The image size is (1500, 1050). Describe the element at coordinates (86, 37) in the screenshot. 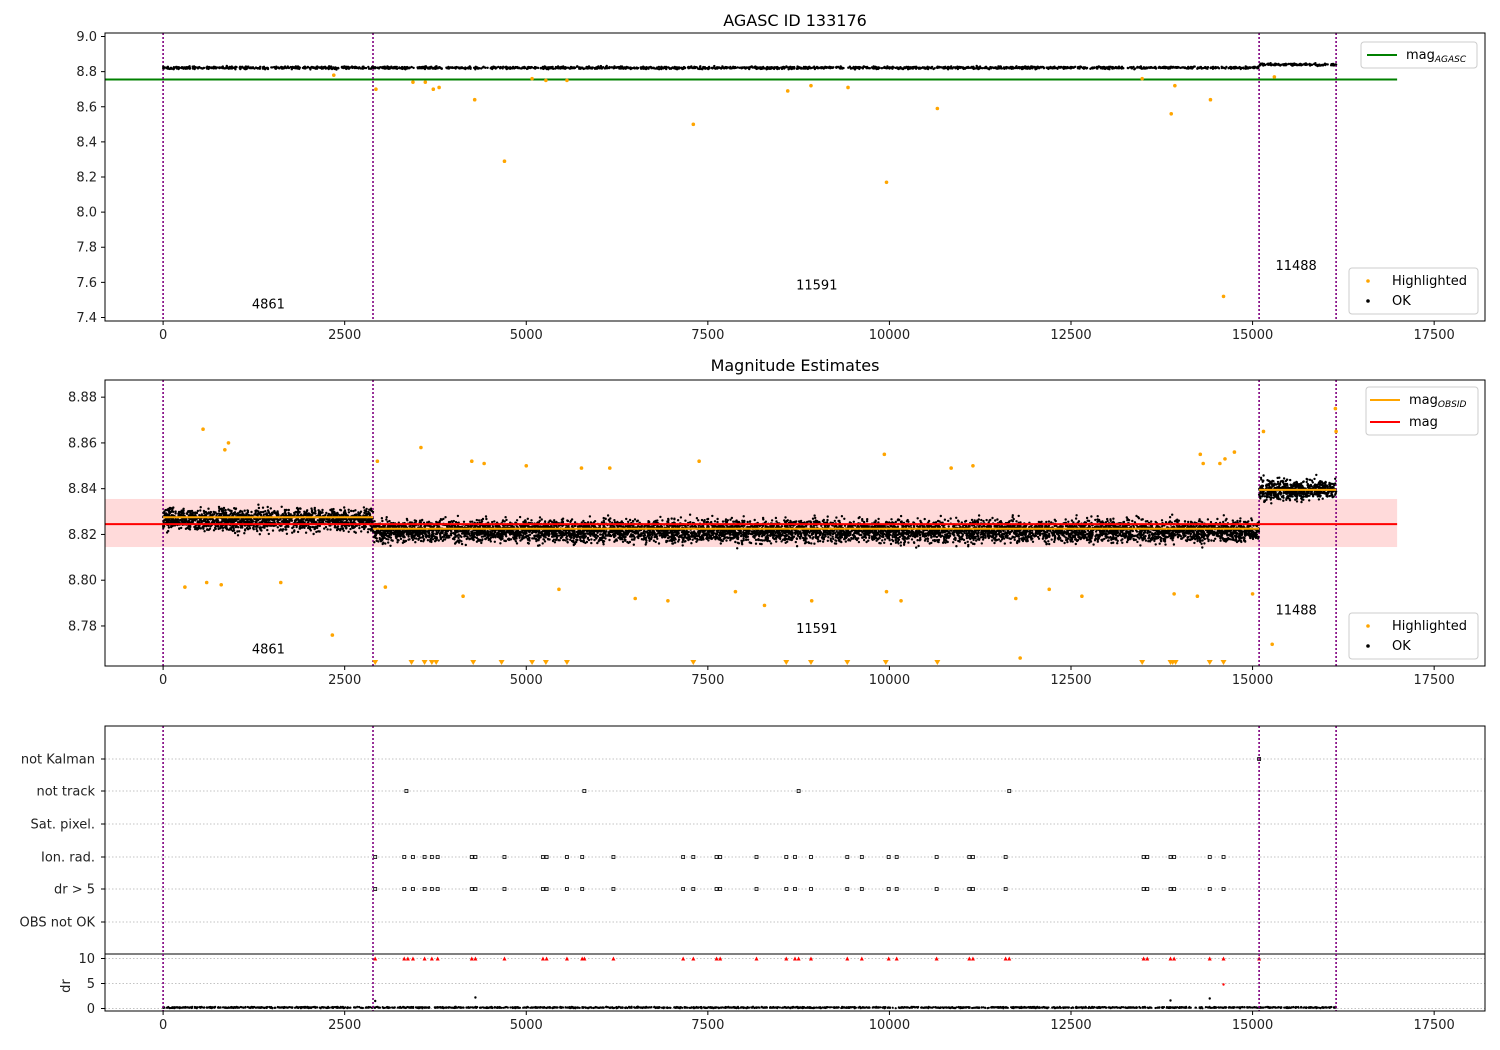

I see `y-tick-label: 9.0` at that location.